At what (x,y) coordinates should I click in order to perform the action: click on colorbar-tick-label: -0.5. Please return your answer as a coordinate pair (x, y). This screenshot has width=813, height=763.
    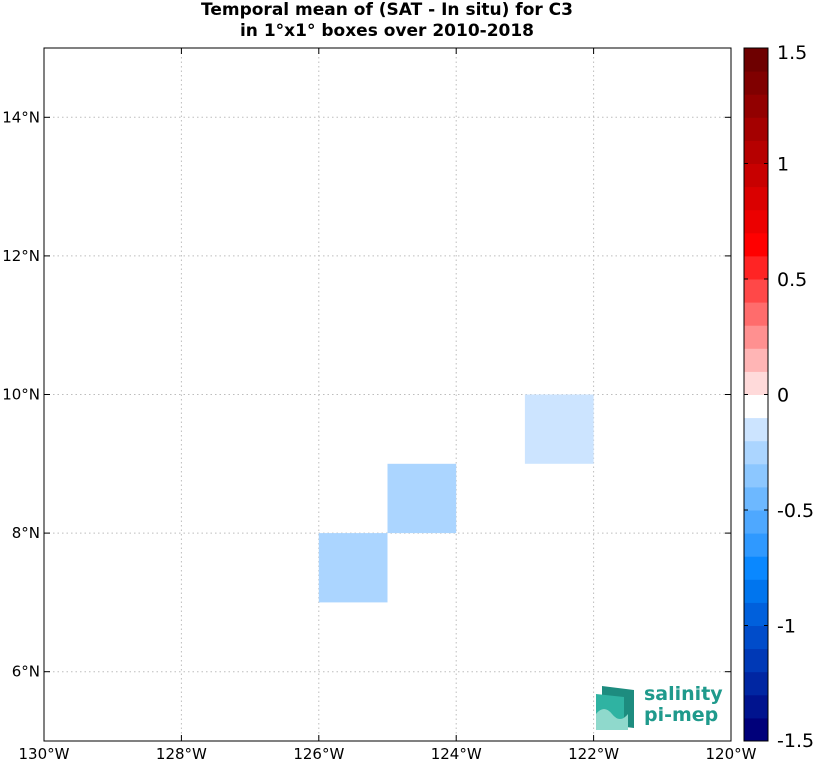
    Looking at the image, I should click on (795, 511).